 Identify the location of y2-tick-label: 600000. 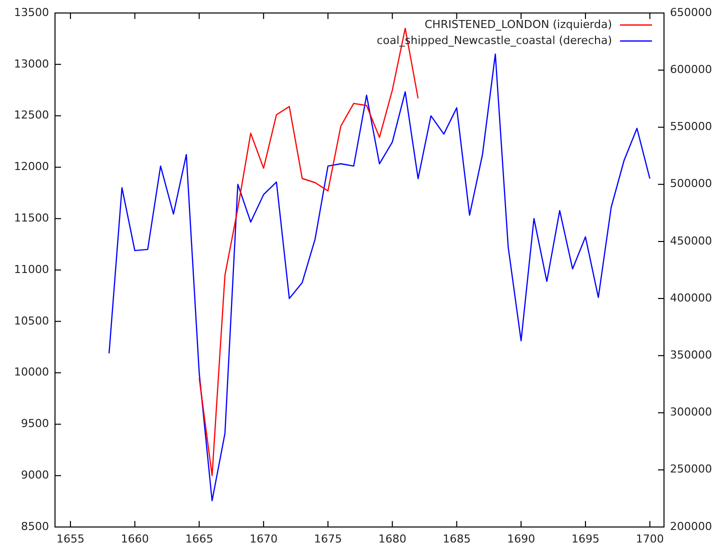
(691, 69).